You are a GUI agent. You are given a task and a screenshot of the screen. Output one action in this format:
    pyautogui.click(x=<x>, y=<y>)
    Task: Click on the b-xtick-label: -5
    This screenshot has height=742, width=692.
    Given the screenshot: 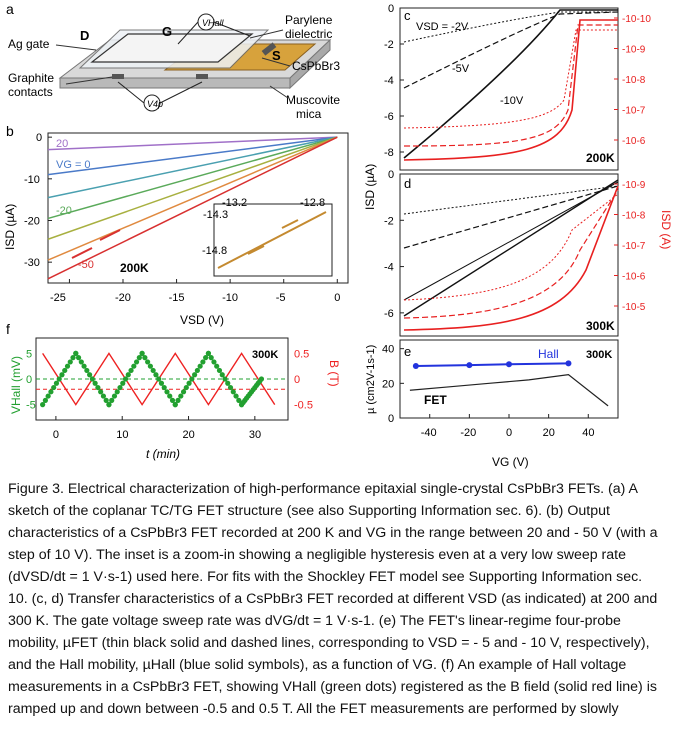 What is the action you would take?
    pyautogui.click(x=281, y=298)
    